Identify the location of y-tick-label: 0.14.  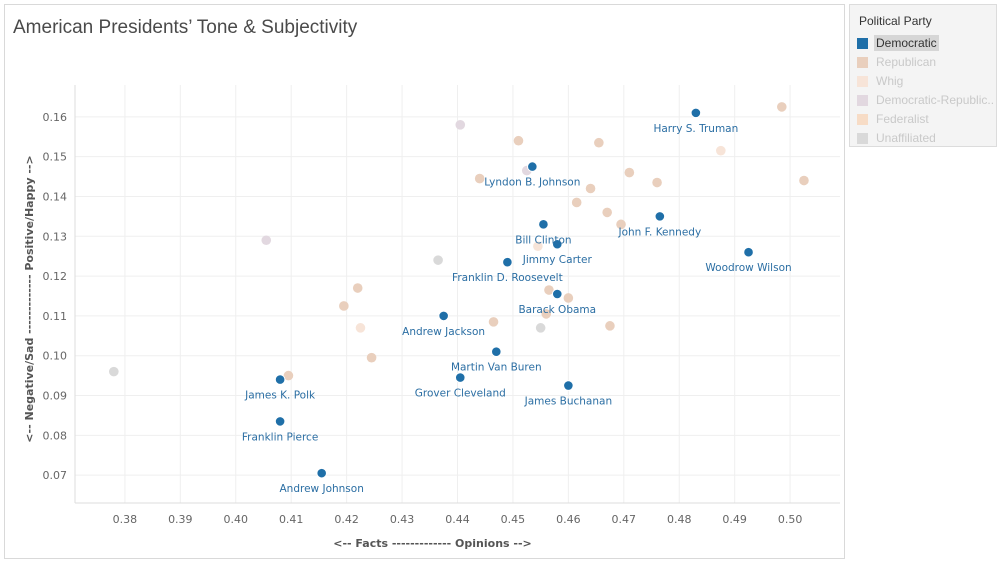
(55, 196).